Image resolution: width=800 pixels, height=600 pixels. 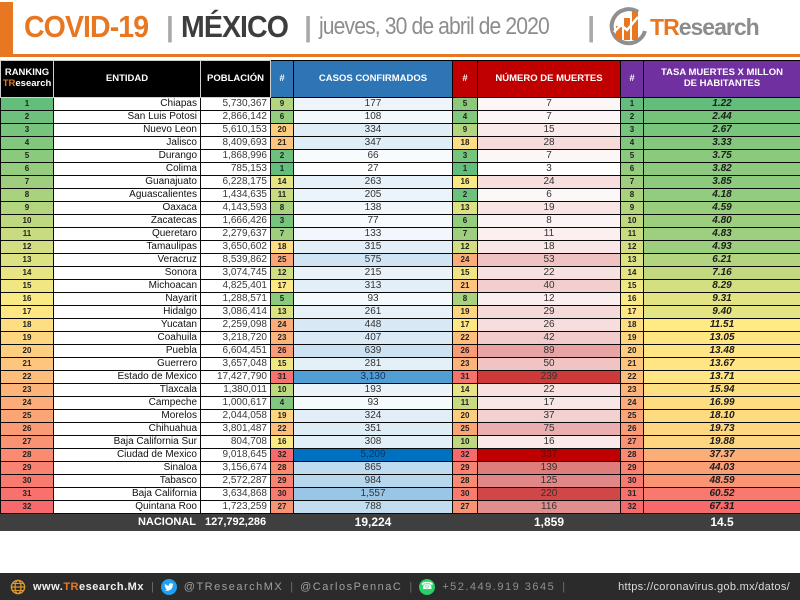 I want to click on entidad-cell: Durango, so click(x=127, y=156).